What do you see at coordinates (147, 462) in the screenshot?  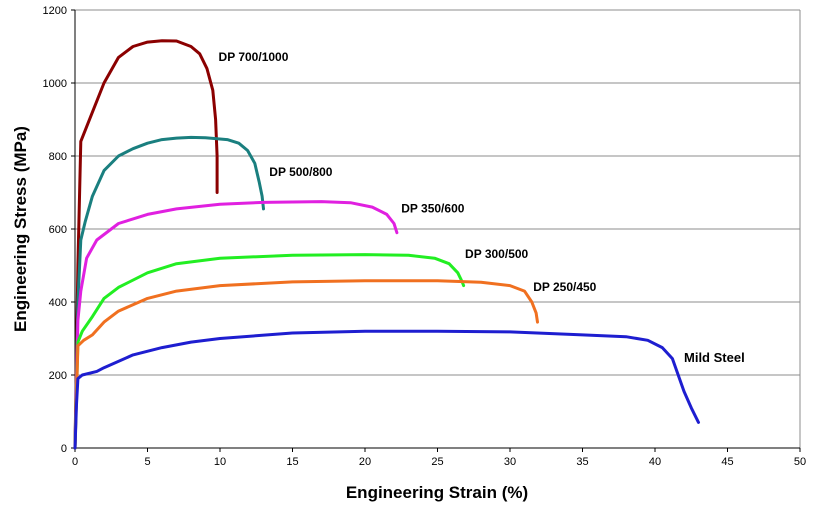 I see `x-tick-label: 5` at bounding box center [147, 462].